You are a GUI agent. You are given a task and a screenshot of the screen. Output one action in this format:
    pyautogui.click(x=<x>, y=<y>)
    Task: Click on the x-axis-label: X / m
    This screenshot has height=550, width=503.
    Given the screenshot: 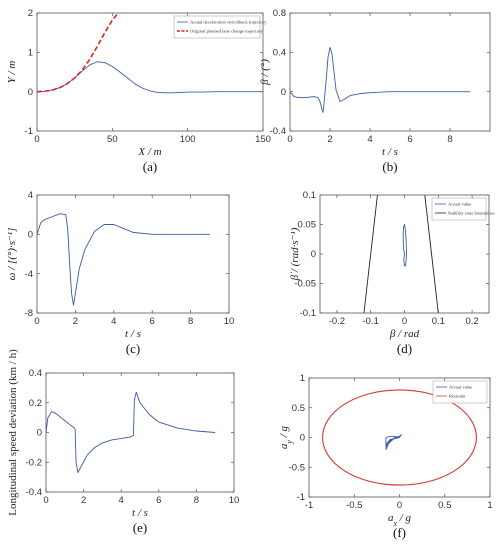 What is the action you would take?
    pyautogui.click(x=149, y=152)
    